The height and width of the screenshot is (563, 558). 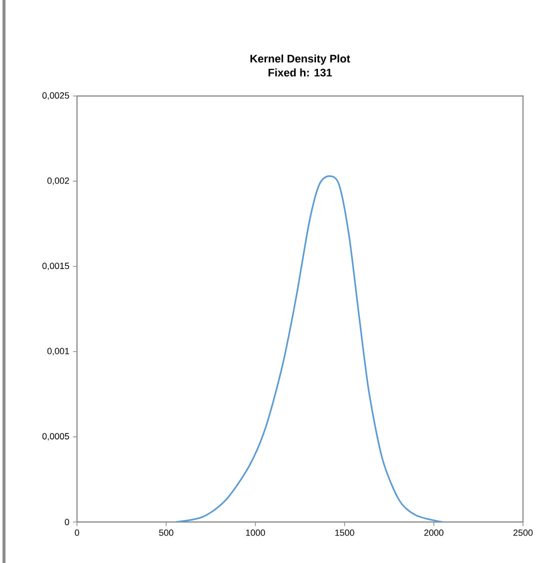 I want to click on y-tick-label: 0,001, so click(x=58, y=352).